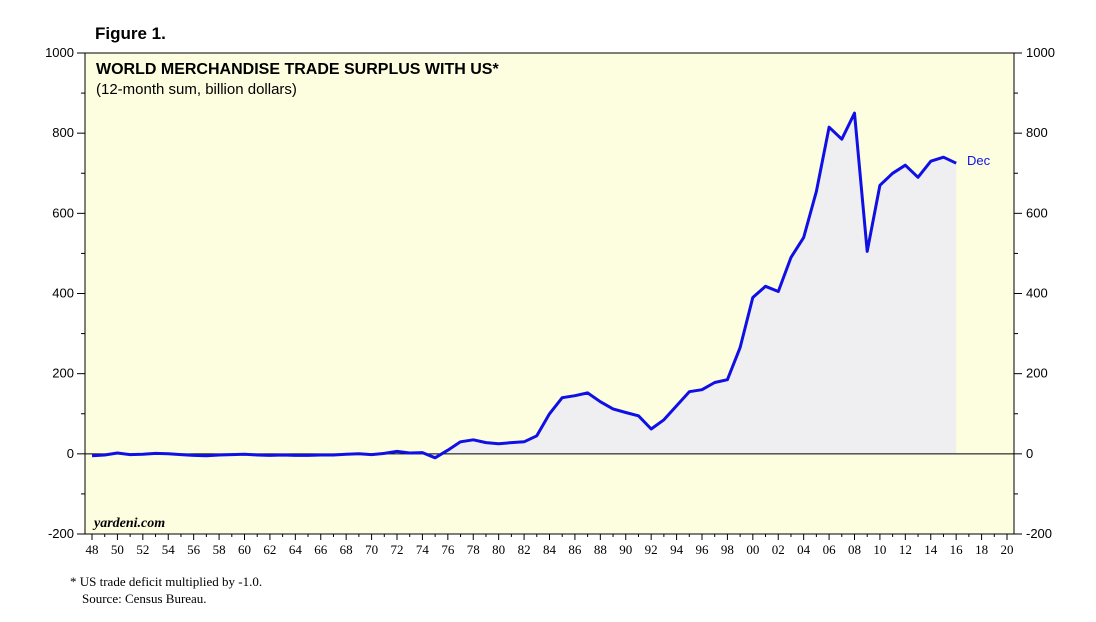 This screenshot has width=1096, height=622. What do you see at coordinates (524, 549) in the screenshot?
I see `x-tick-label: 82` at bounding box center [524, 549].